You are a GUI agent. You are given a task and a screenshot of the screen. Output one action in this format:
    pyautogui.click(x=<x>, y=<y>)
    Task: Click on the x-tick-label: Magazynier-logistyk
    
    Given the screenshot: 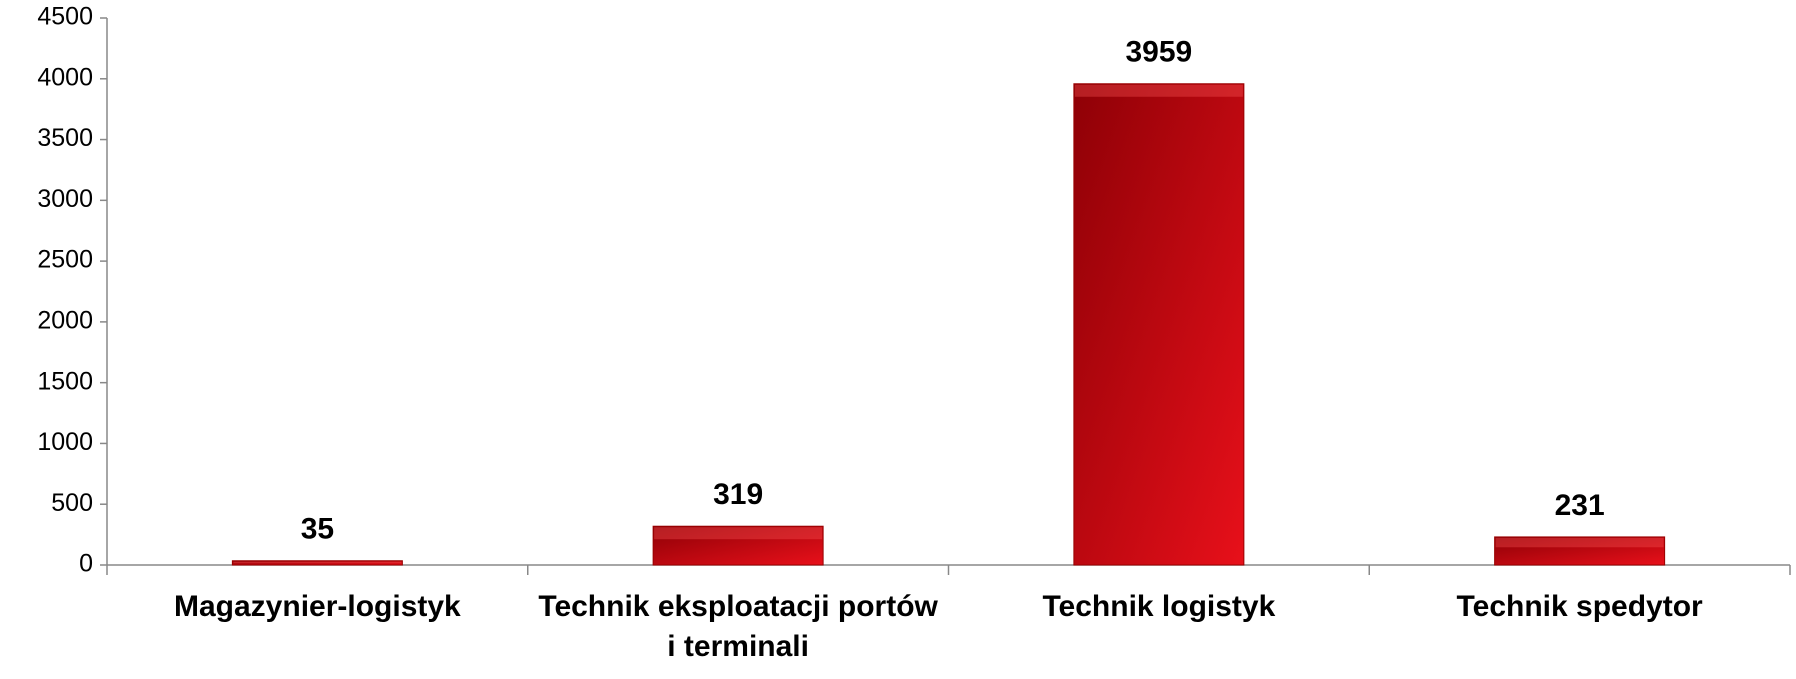 What is the action you would take?
    pyautogui.click(x=317, y=606)
    